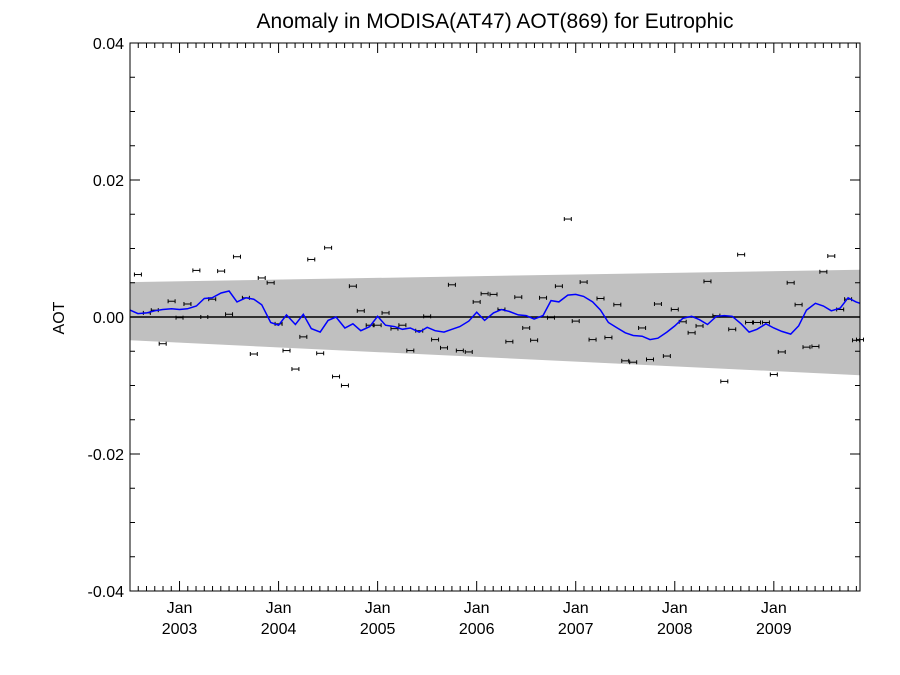 Image resolution: width=900 pixels, height=675 pixels. Describe the element at coordinates (59, 317) in the screenshot. I see `y-axis-label: AOT` at that location.